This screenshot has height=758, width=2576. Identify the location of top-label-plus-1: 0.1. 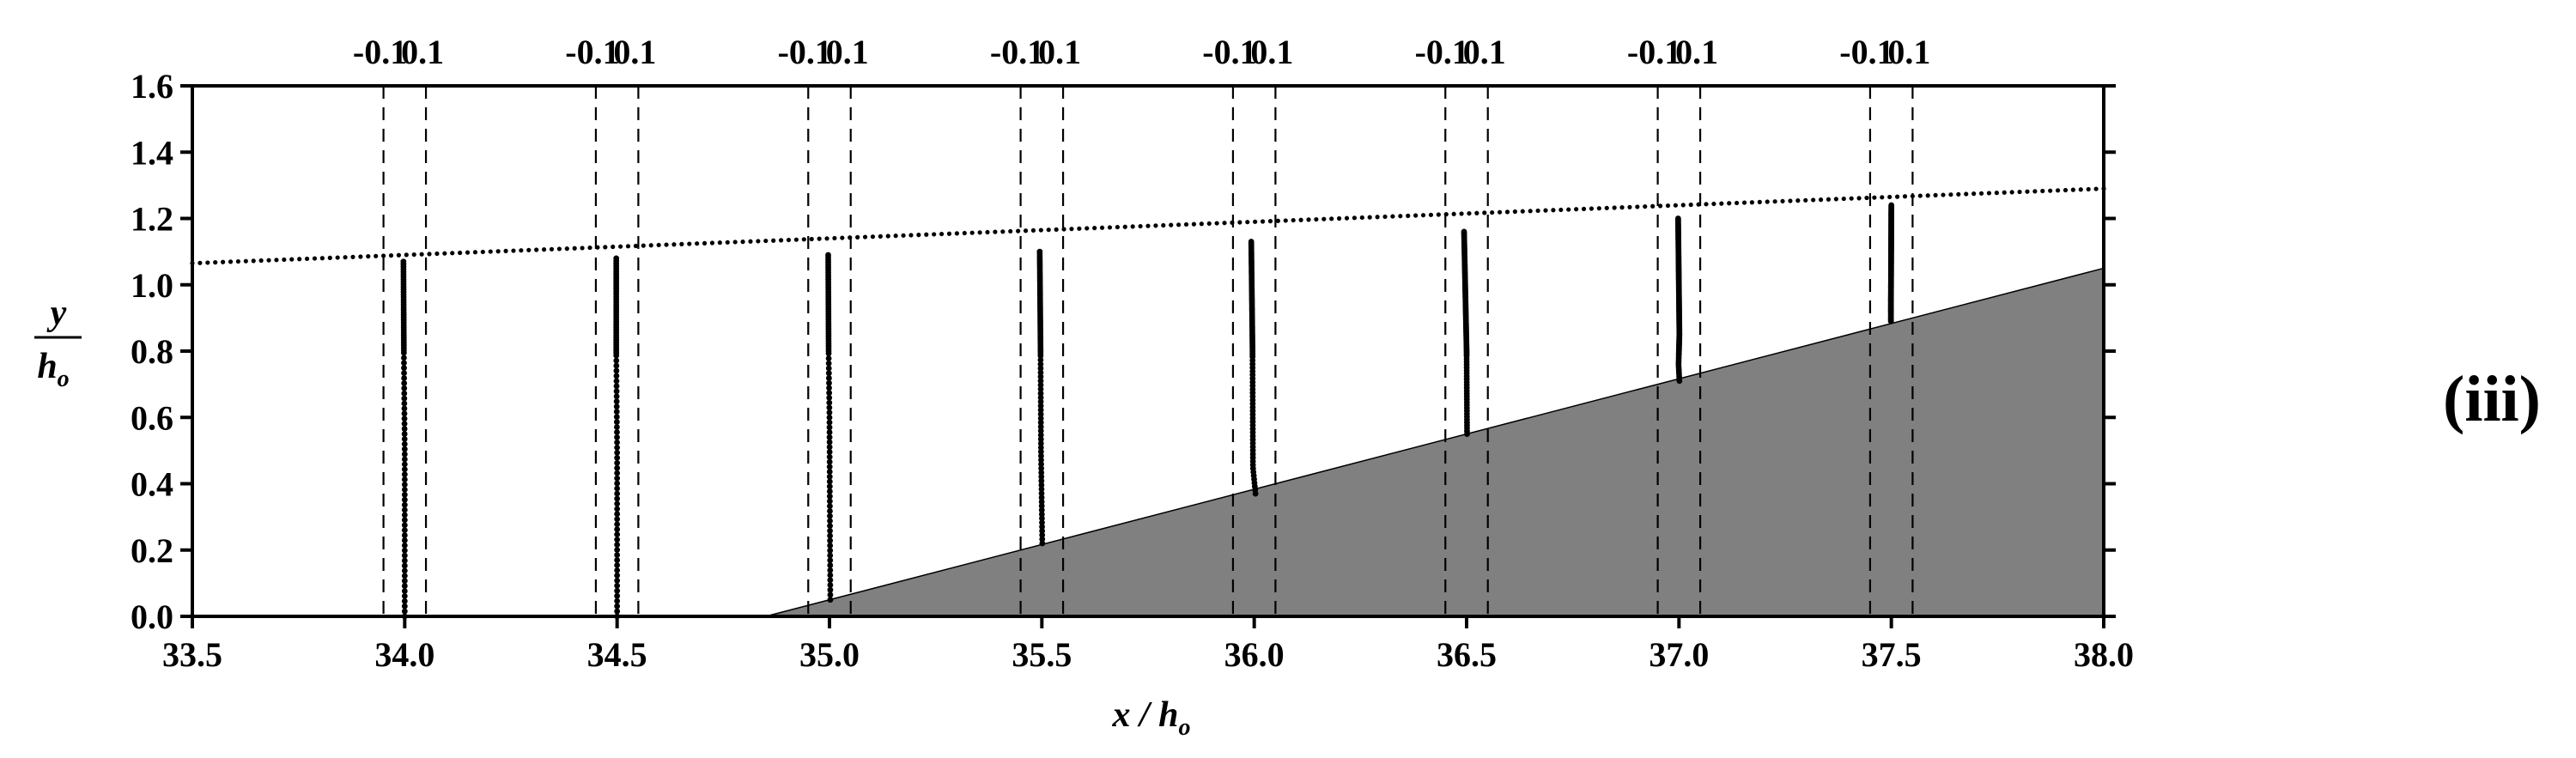
(634, 52).